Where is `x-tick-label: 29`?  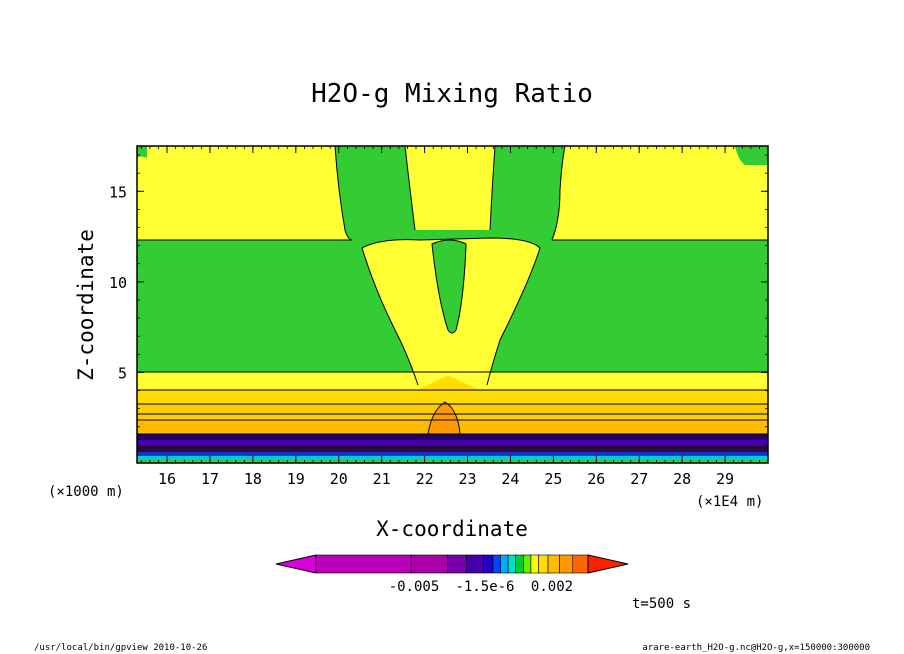 x-tick-label: 29 is located at coordinates (725, 479).